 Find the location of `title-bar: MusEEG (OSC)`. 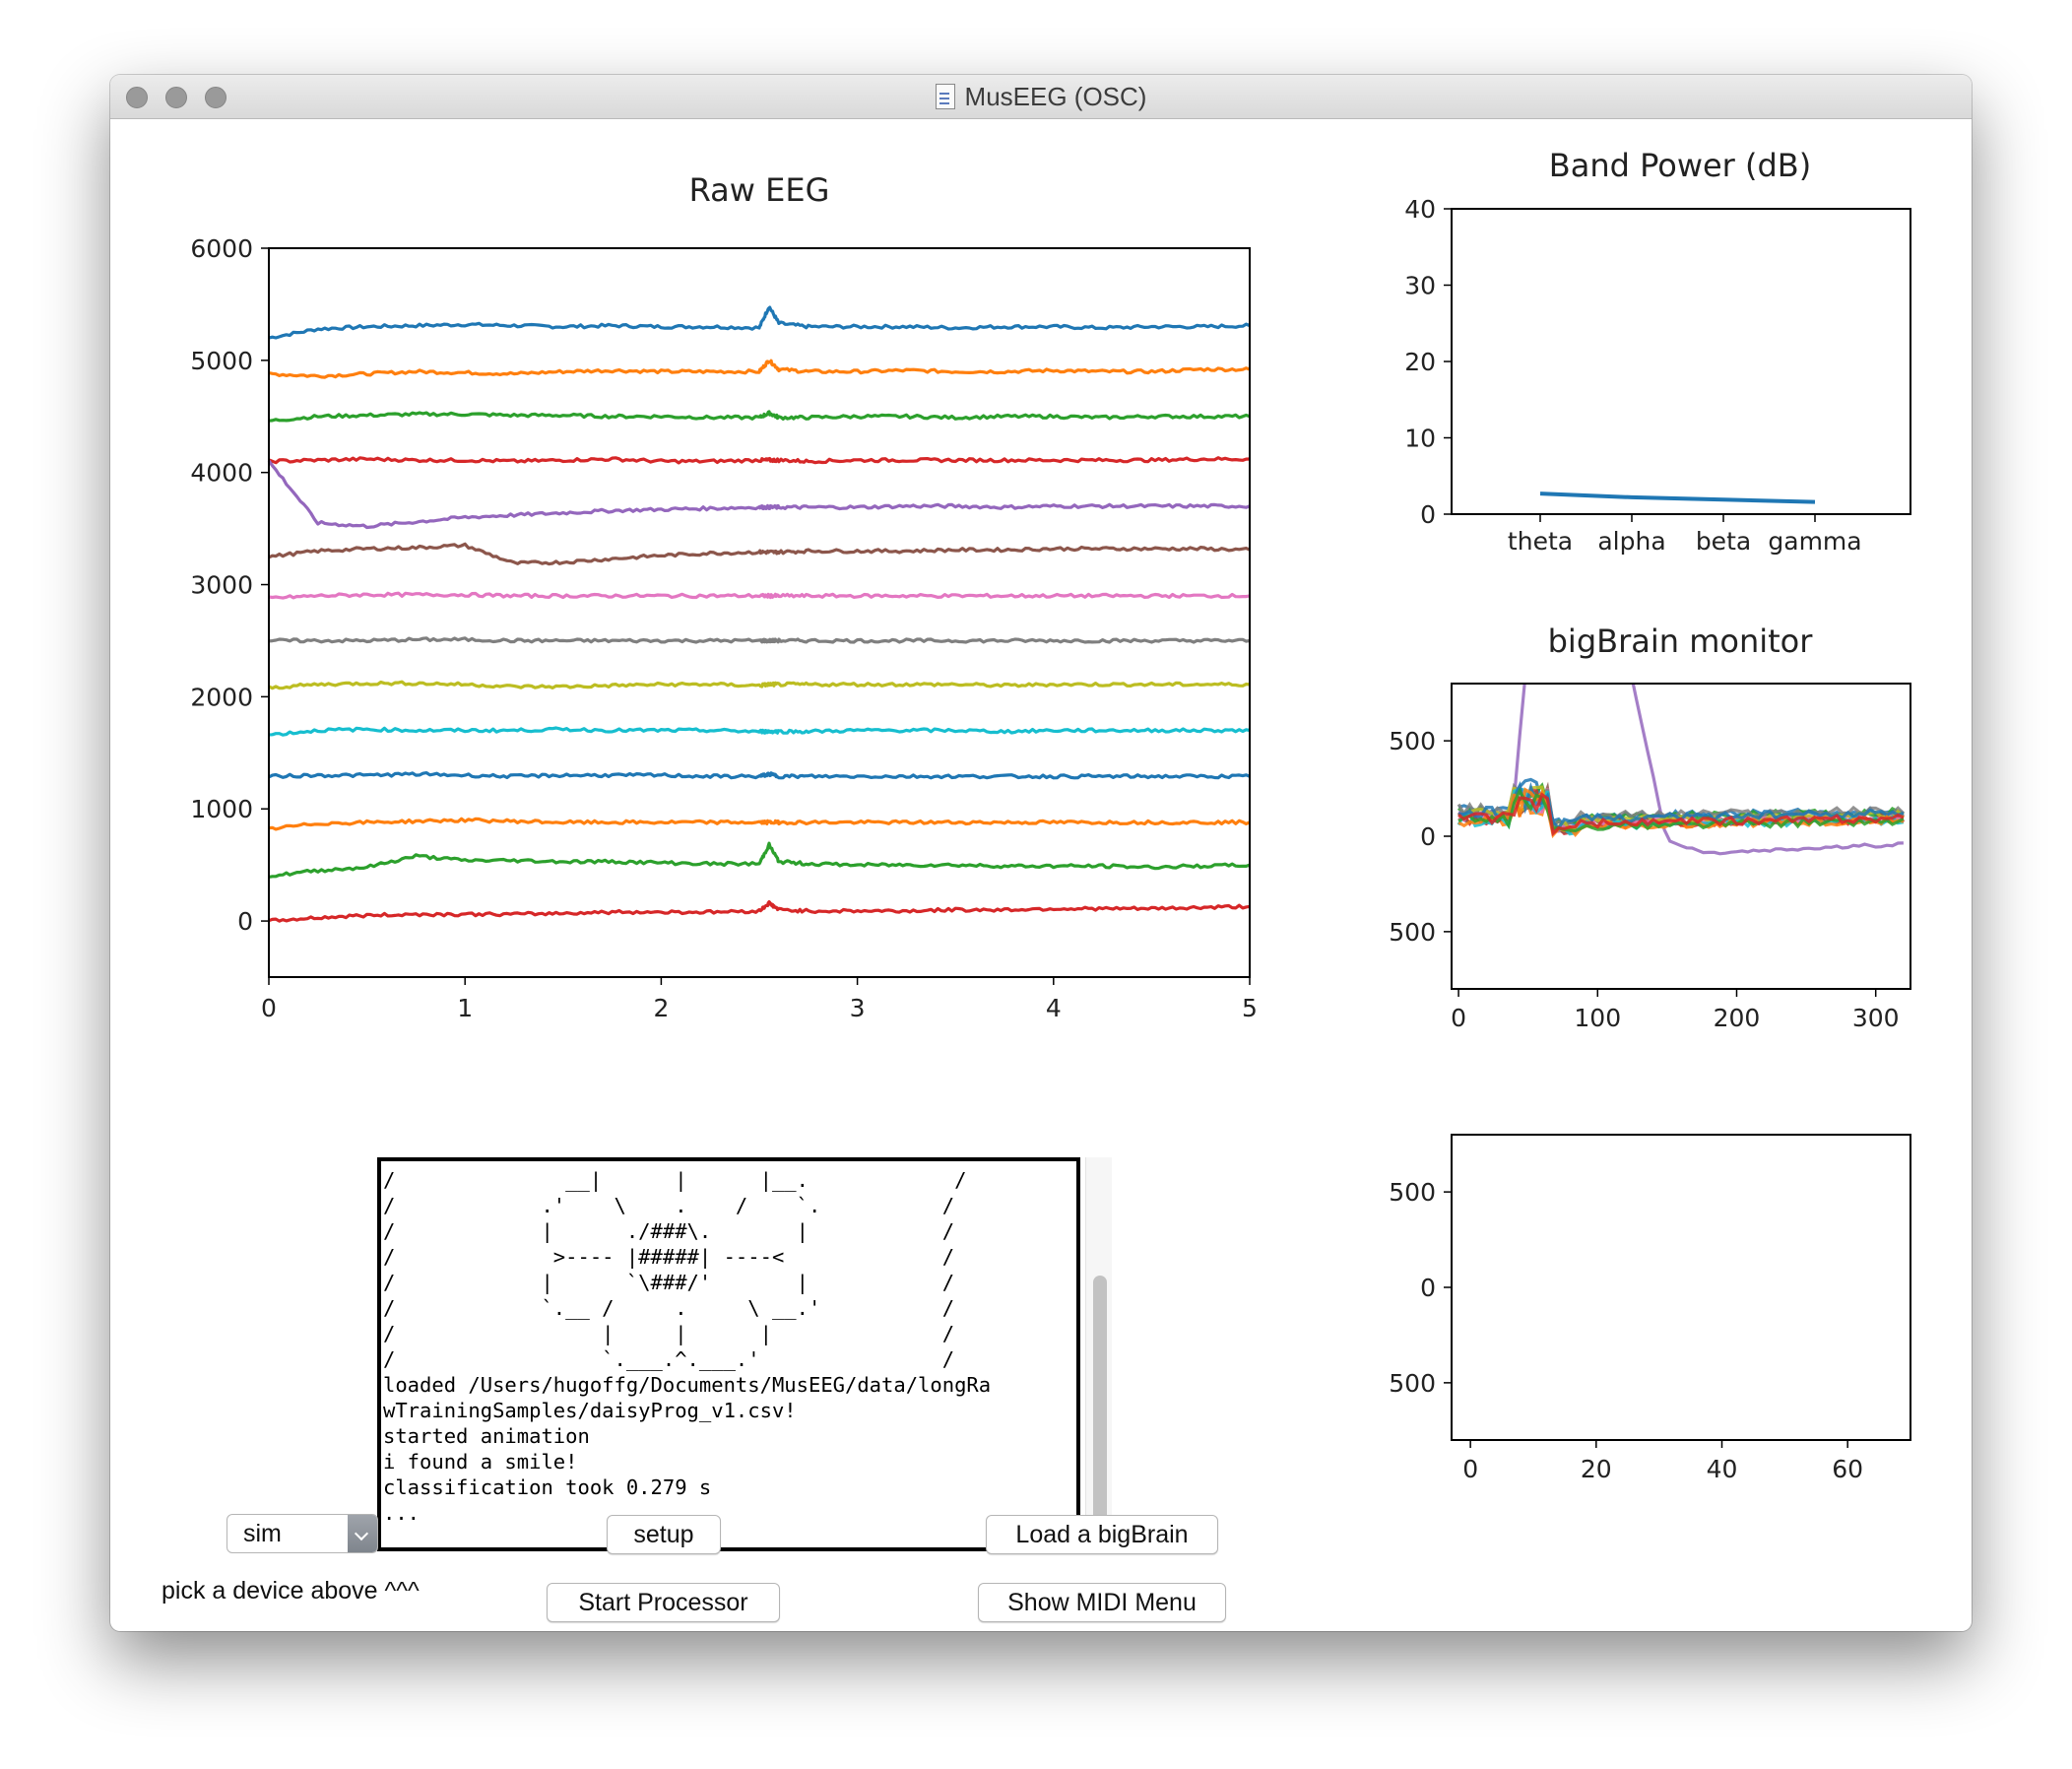

title-bar: MusEEG (OSC) is located at coordinates (1041, 97).